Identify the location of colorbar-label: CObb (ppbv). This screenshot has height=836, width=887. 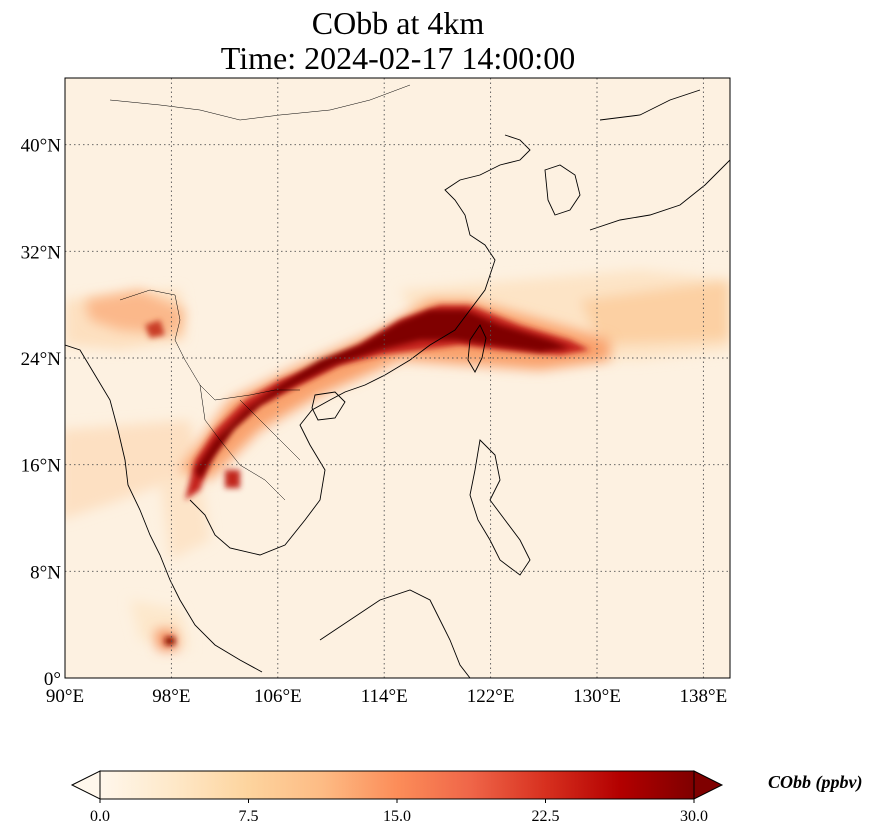
(815, 782).